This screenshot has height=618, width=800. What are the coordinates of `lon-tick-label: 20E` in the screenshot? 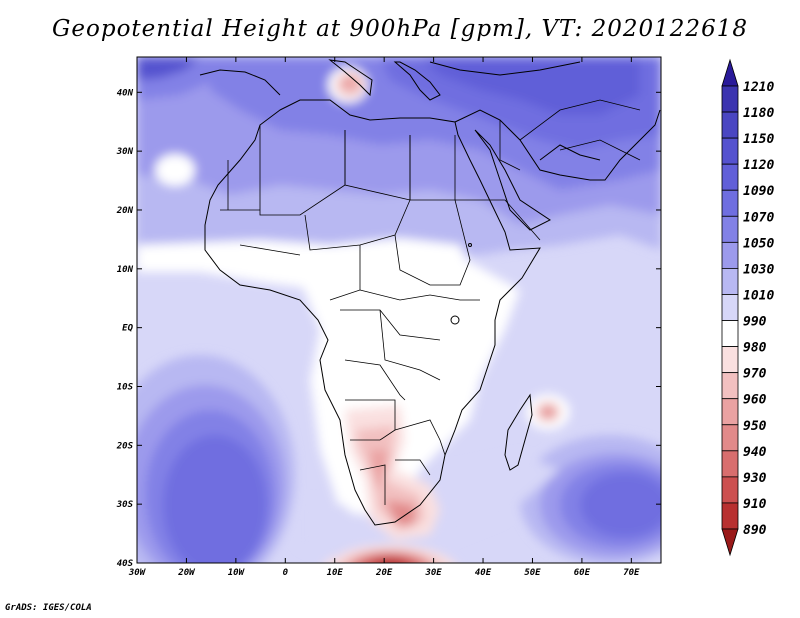 It's located at (384, 573).